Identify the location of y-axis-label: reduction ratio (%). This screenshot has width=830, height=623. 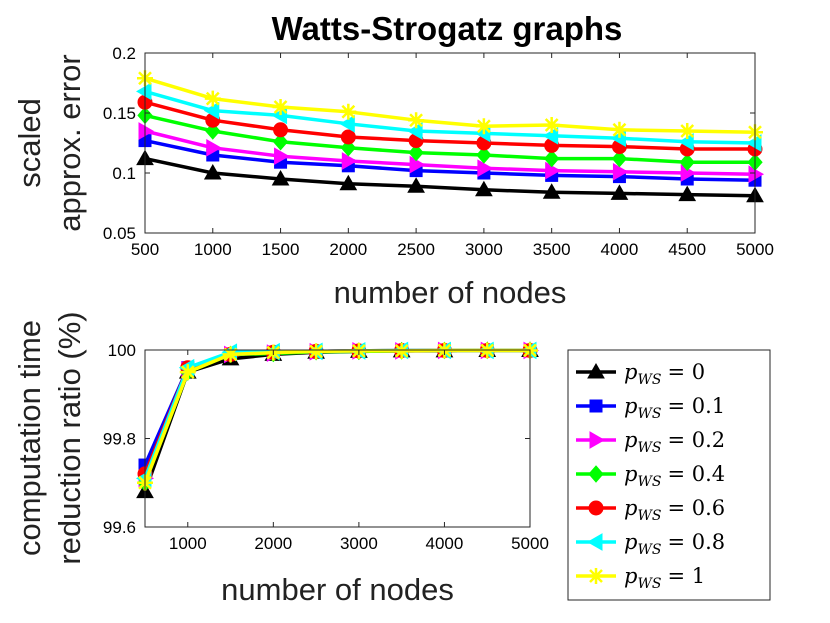
(69, 437).